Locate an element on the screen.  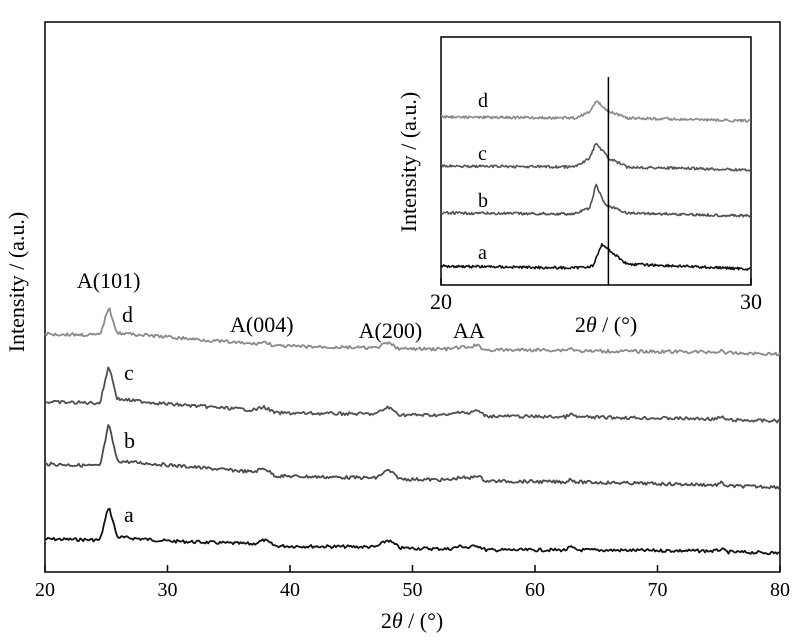
x-tick-label: 60 is located at coordinates (535, 590).